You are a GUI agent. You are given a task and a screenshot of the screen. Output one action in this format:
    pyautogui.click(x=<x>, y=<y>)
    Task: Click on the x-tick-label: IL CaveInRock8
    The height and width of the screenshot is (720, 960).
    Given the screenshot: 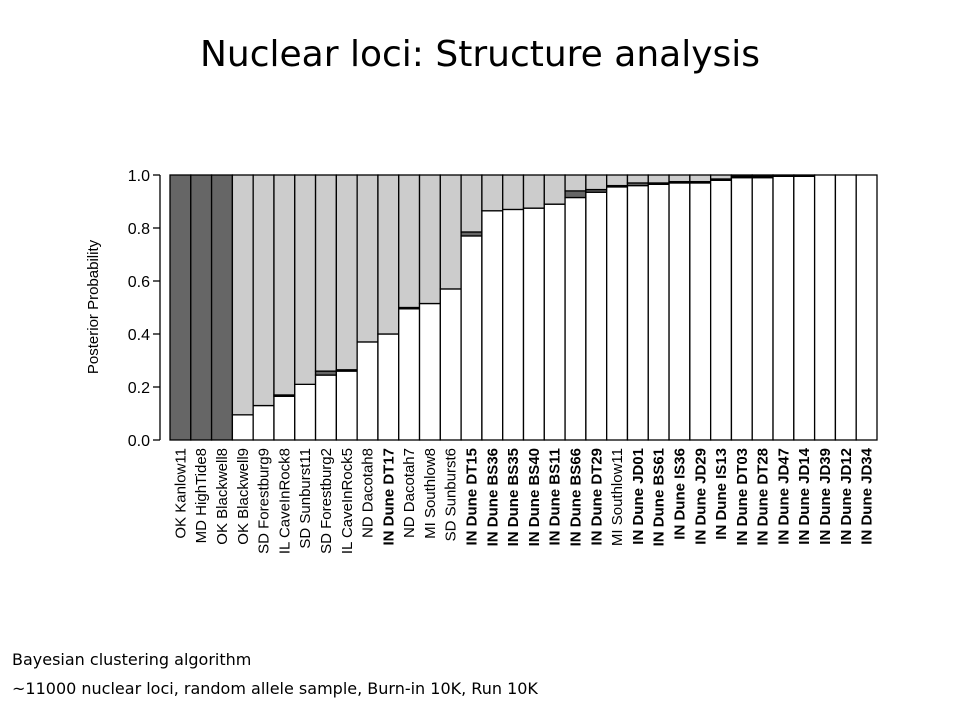 What is the action you would take?
    pyautogui.click(x=284, y=501)
    